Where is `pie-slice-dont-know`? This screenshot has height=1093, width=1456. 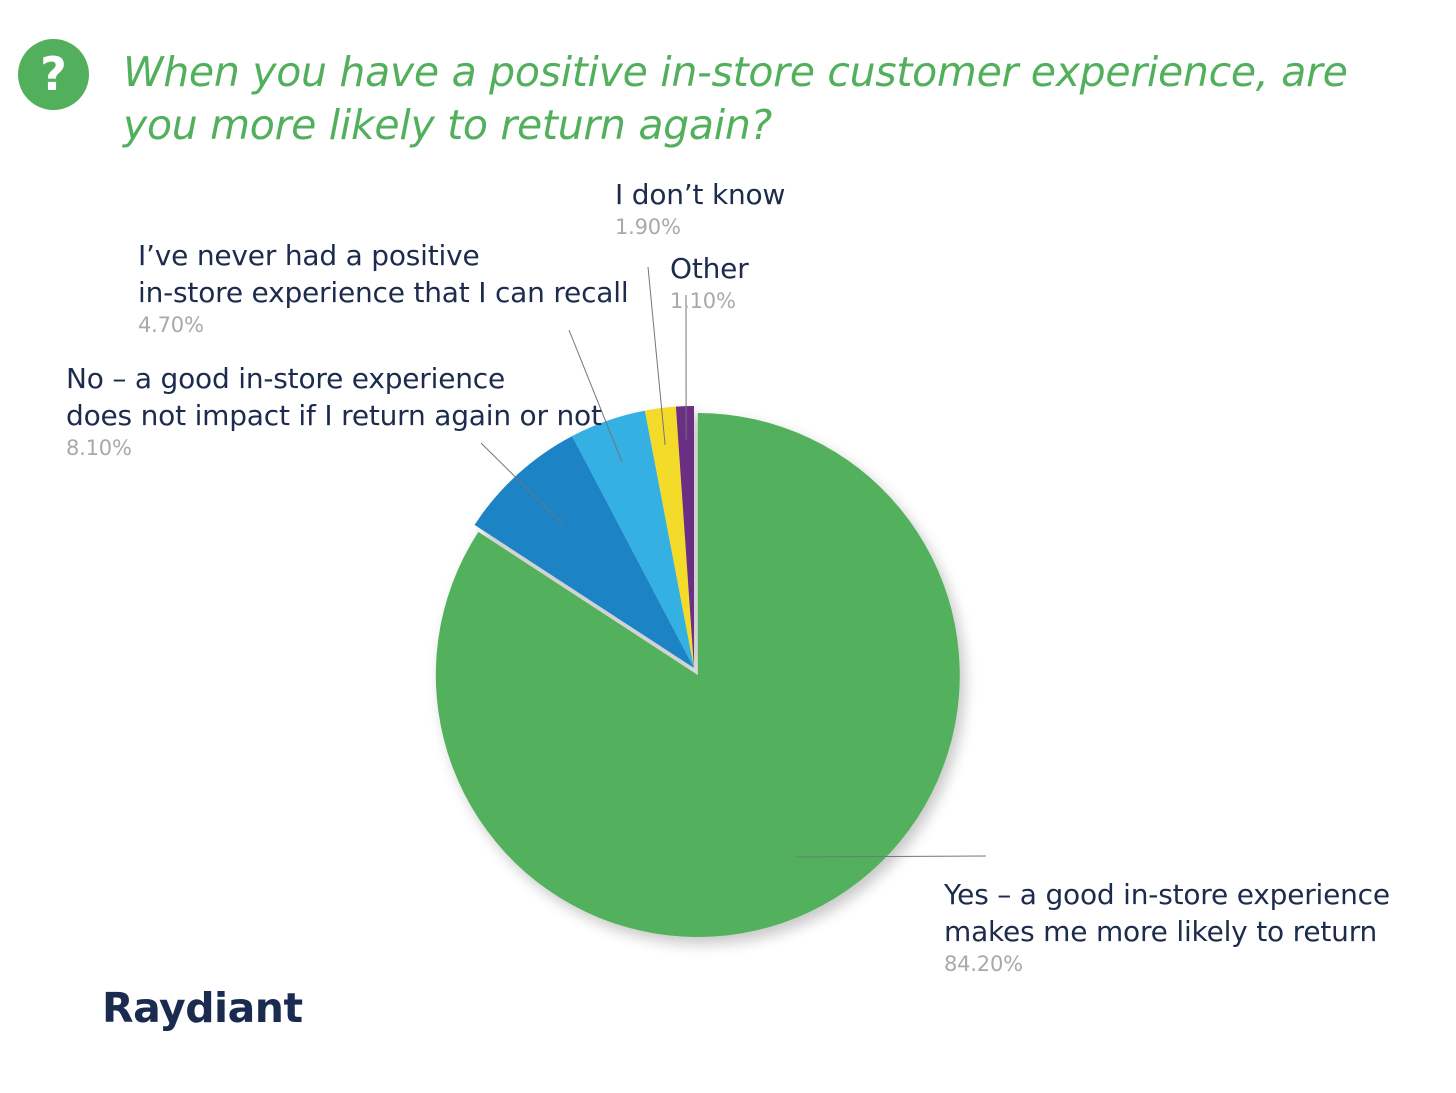 pie-slice-dont-know is located at coordinates (669, 537).